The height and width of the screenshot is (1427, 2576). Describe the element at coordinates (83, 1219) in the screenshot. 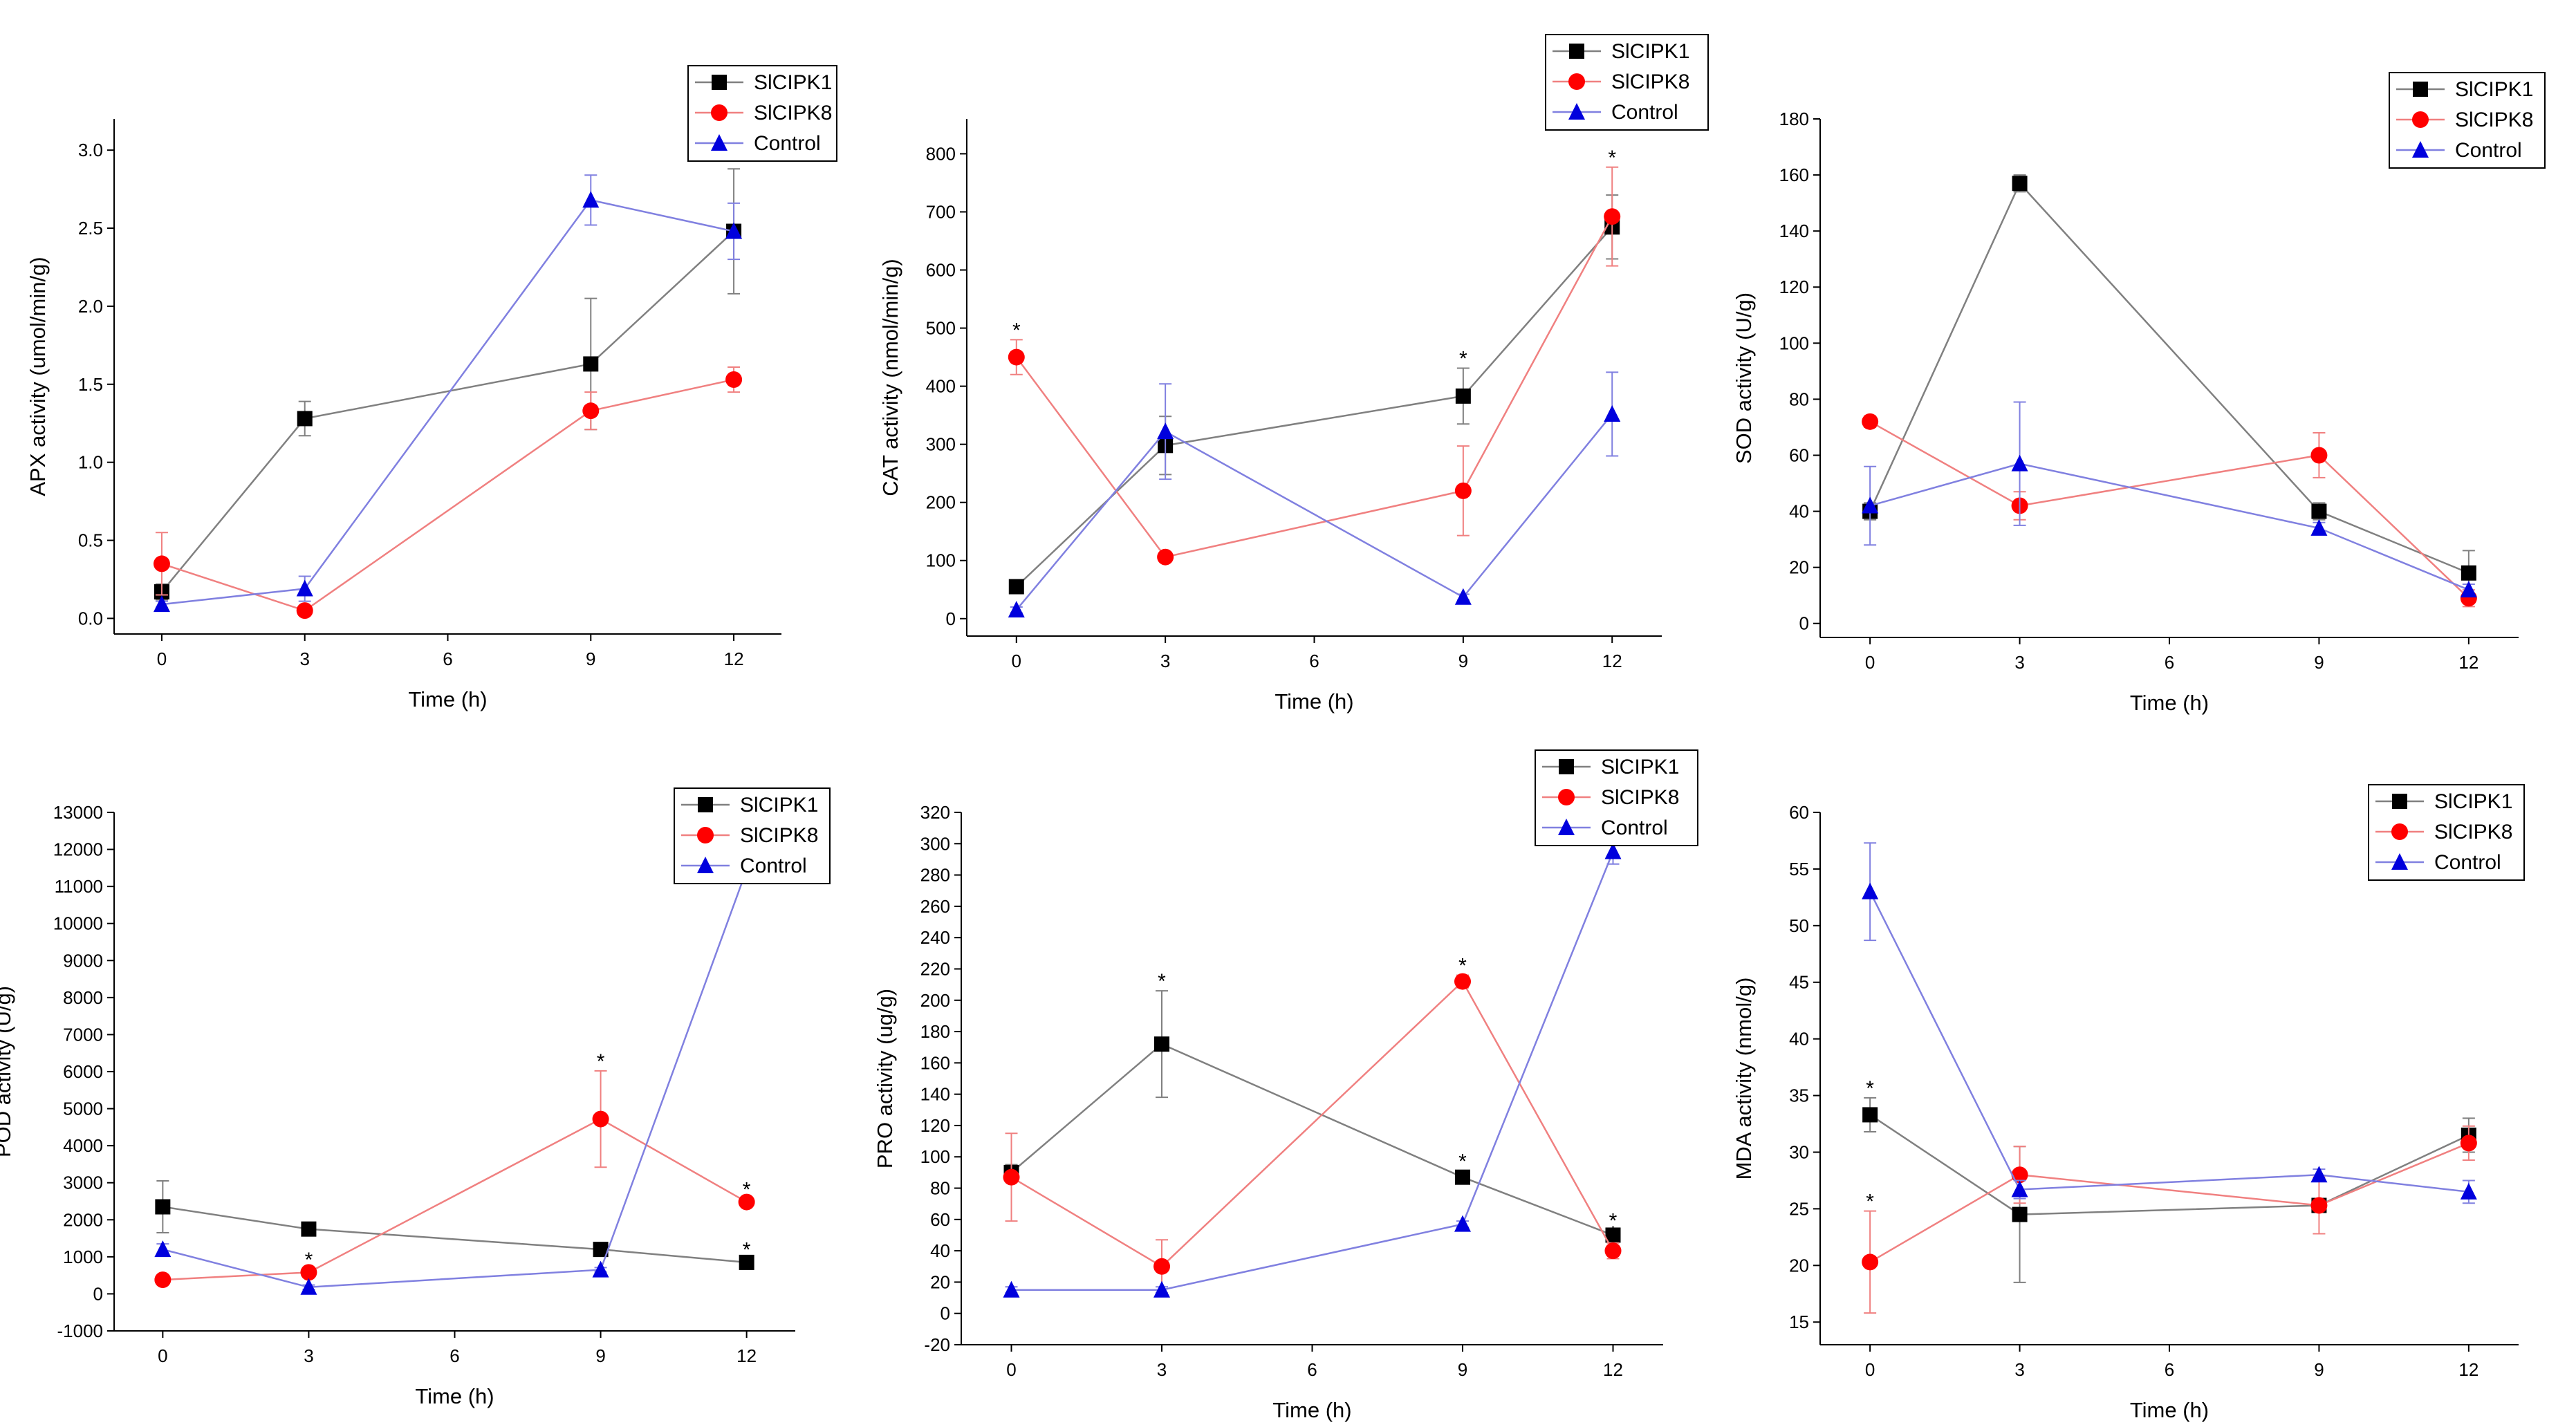

I see `y-tick-label: 2000` at that location.